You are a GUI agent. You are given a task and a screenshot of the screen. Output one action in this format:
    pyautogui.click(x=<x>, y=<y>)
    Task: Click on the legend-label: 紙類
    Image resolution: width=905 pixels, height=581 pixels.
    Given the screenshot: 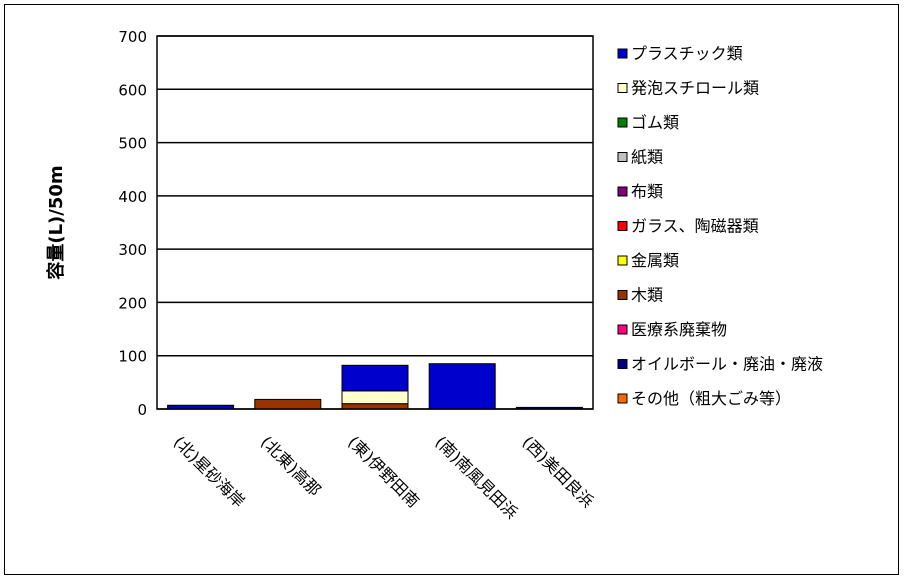 What is the action you would take?
    pyautogui.click(x=647, y=157)
    